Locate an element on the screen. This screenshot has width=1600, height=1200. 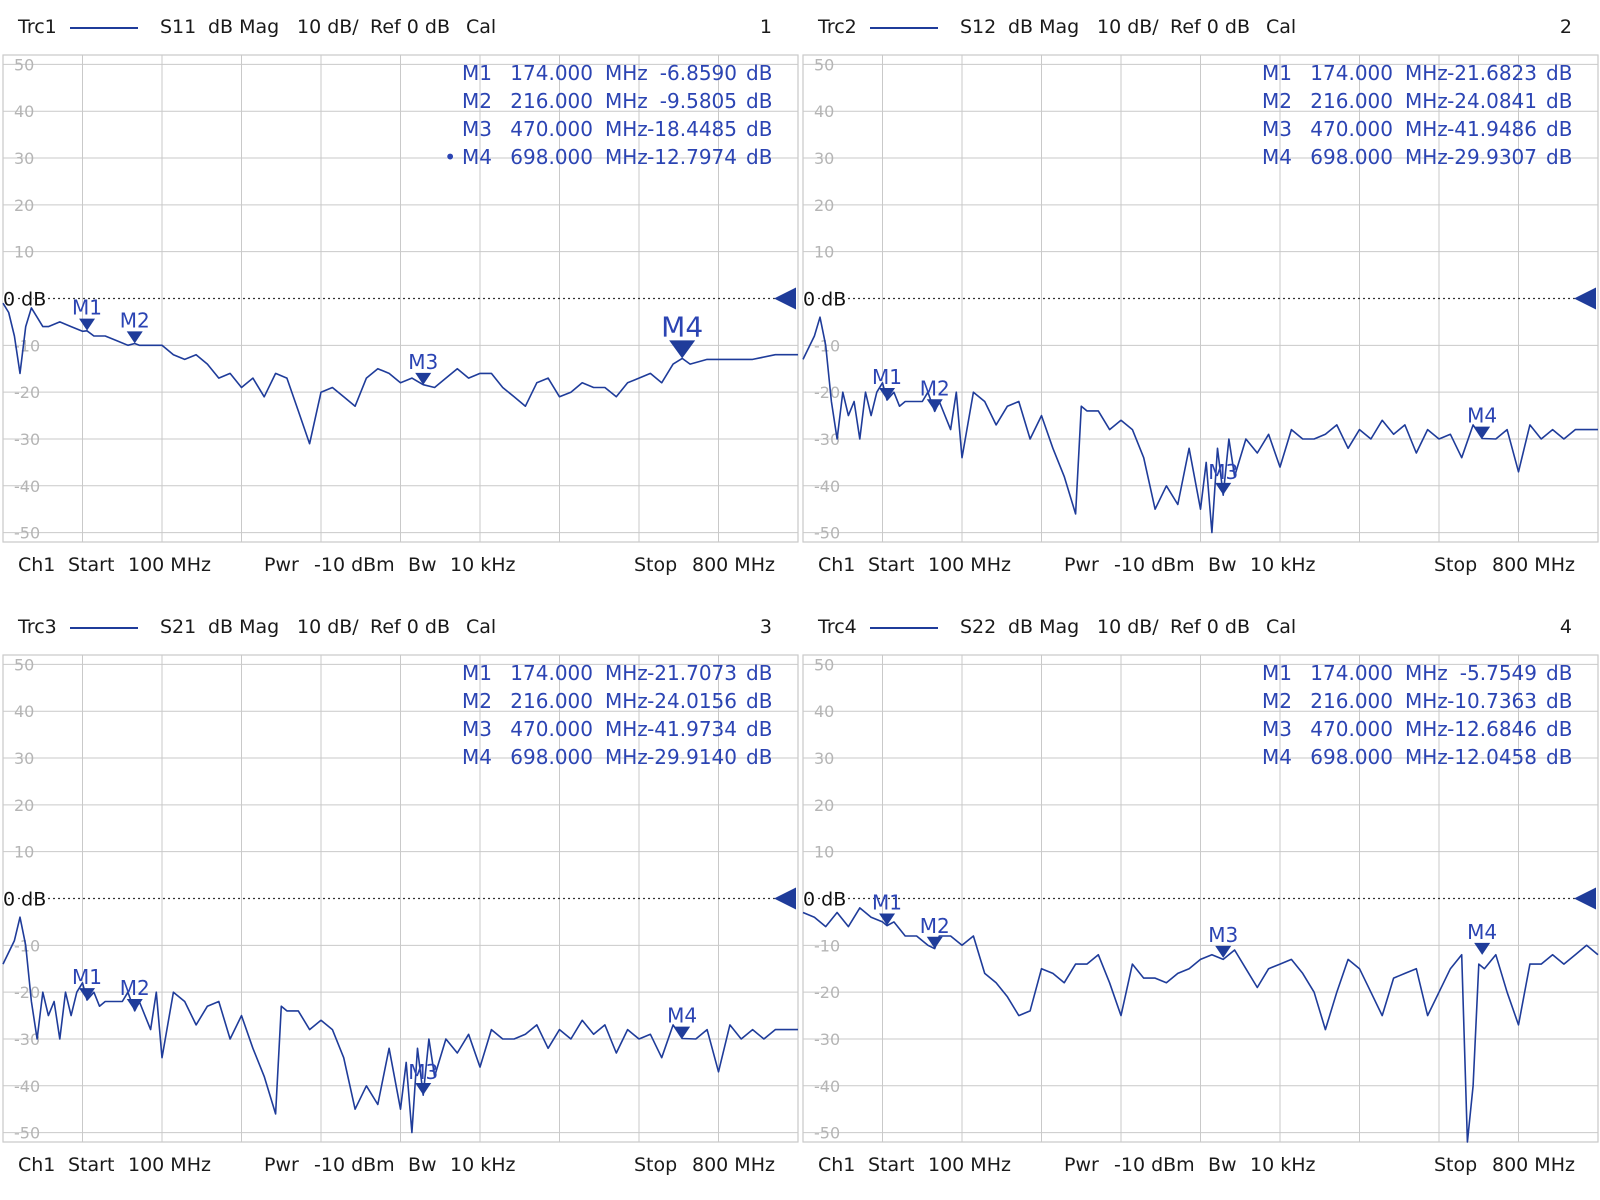
readout-marker-name: M4 is located at coordinates (477, 757).